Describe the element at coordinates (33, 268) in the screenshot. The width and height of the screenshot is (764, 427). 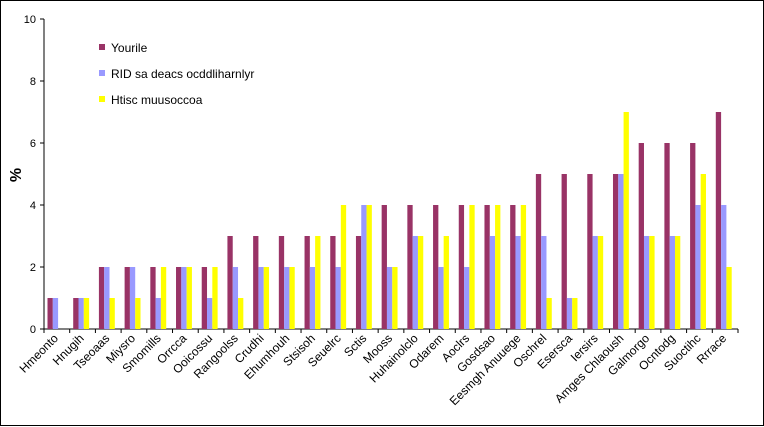
I see `y-tick-label: 2` at that location.